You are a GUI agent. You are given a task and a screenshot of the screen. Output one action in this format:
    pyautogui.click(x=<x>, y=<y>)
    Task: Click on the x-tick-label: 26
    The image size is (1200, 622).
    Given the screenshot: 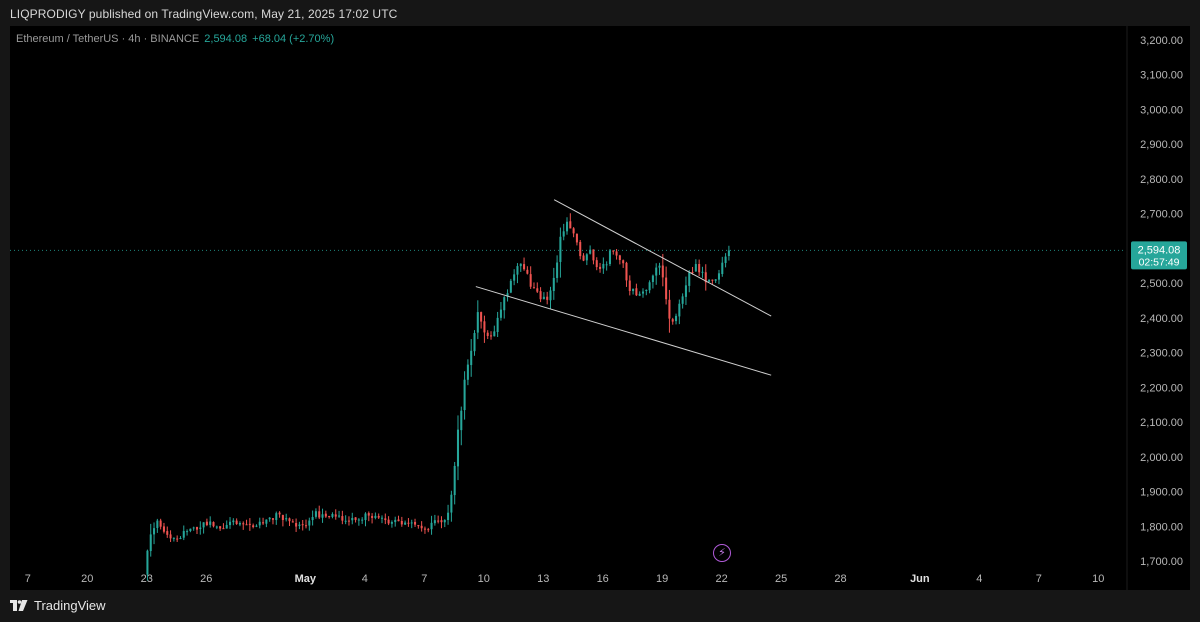 What is the action you would take?
    pyautogui.click(x=206, y=579)
    